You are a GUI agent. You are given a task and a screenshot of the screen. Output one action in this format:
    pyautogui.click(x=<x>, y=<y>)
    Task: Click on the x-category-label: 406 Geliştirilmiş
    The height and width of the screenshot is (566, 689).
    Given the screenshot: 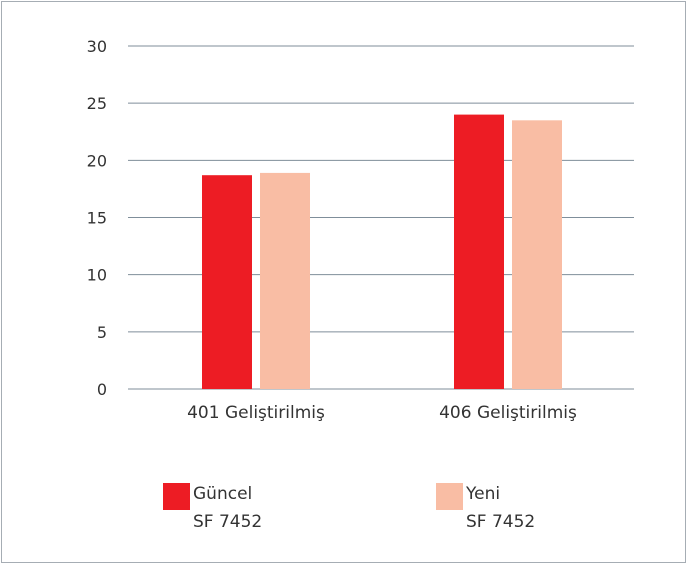 What is the action you would take?
    pyautogui.click(x=508, y=413)
    